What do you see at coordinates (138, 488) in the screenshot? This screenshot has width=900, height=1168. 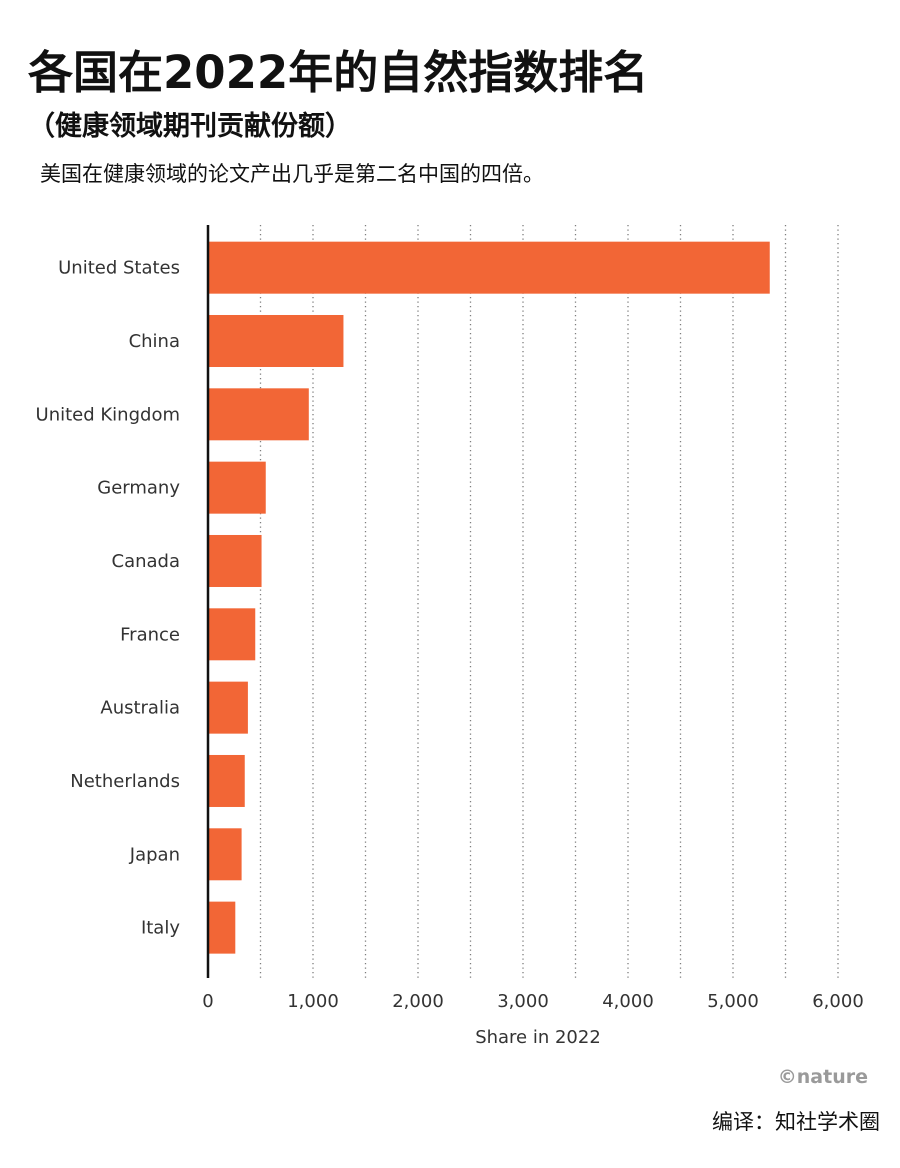 I see `category-label-germany: Germany` at bounding box center [138, 488].